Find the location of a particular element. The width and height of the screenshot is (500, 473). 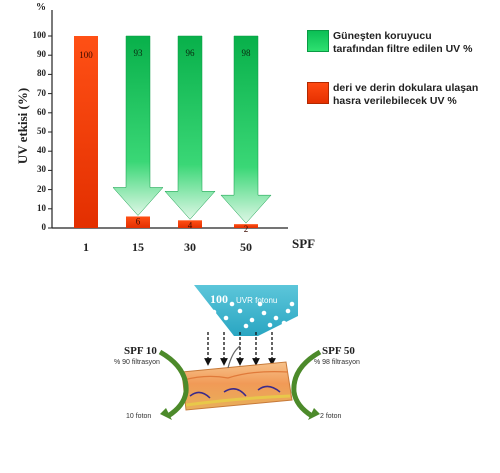

right-spf-label: SPF 50 is located at coordinates (338, 351).